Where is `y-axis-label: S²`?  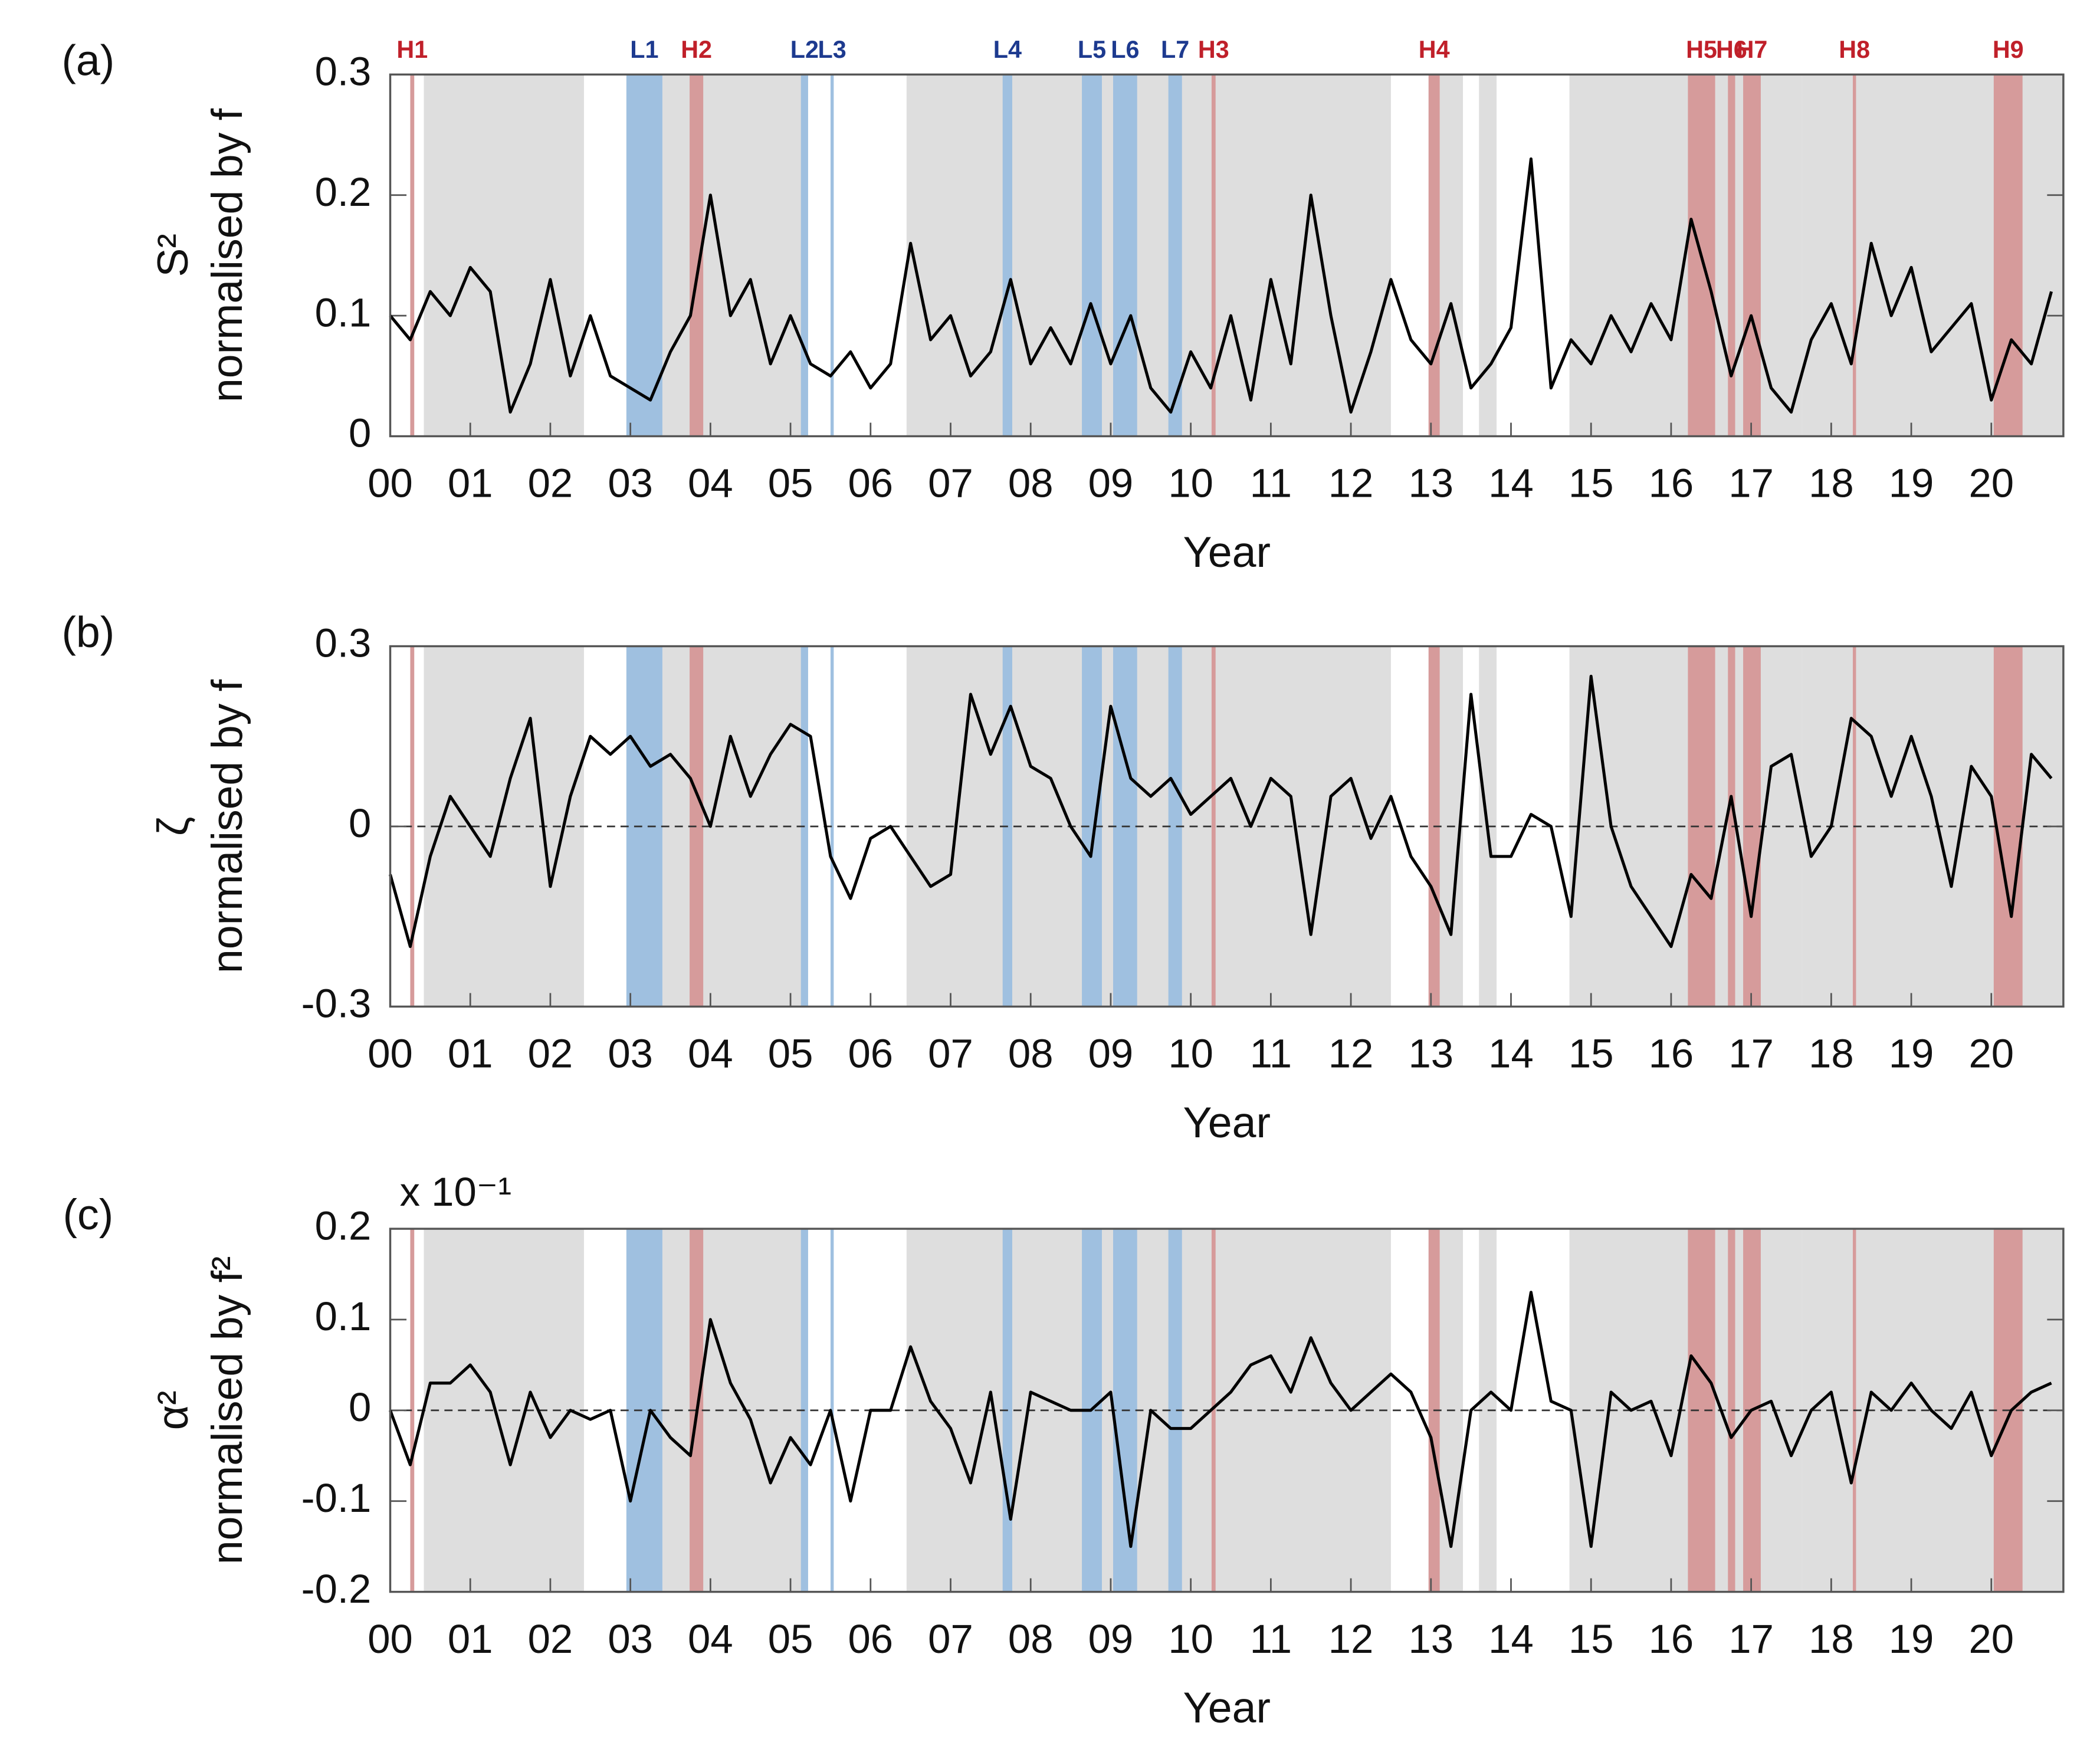 y-axis-label: S² is located at coordinates (172, 255).